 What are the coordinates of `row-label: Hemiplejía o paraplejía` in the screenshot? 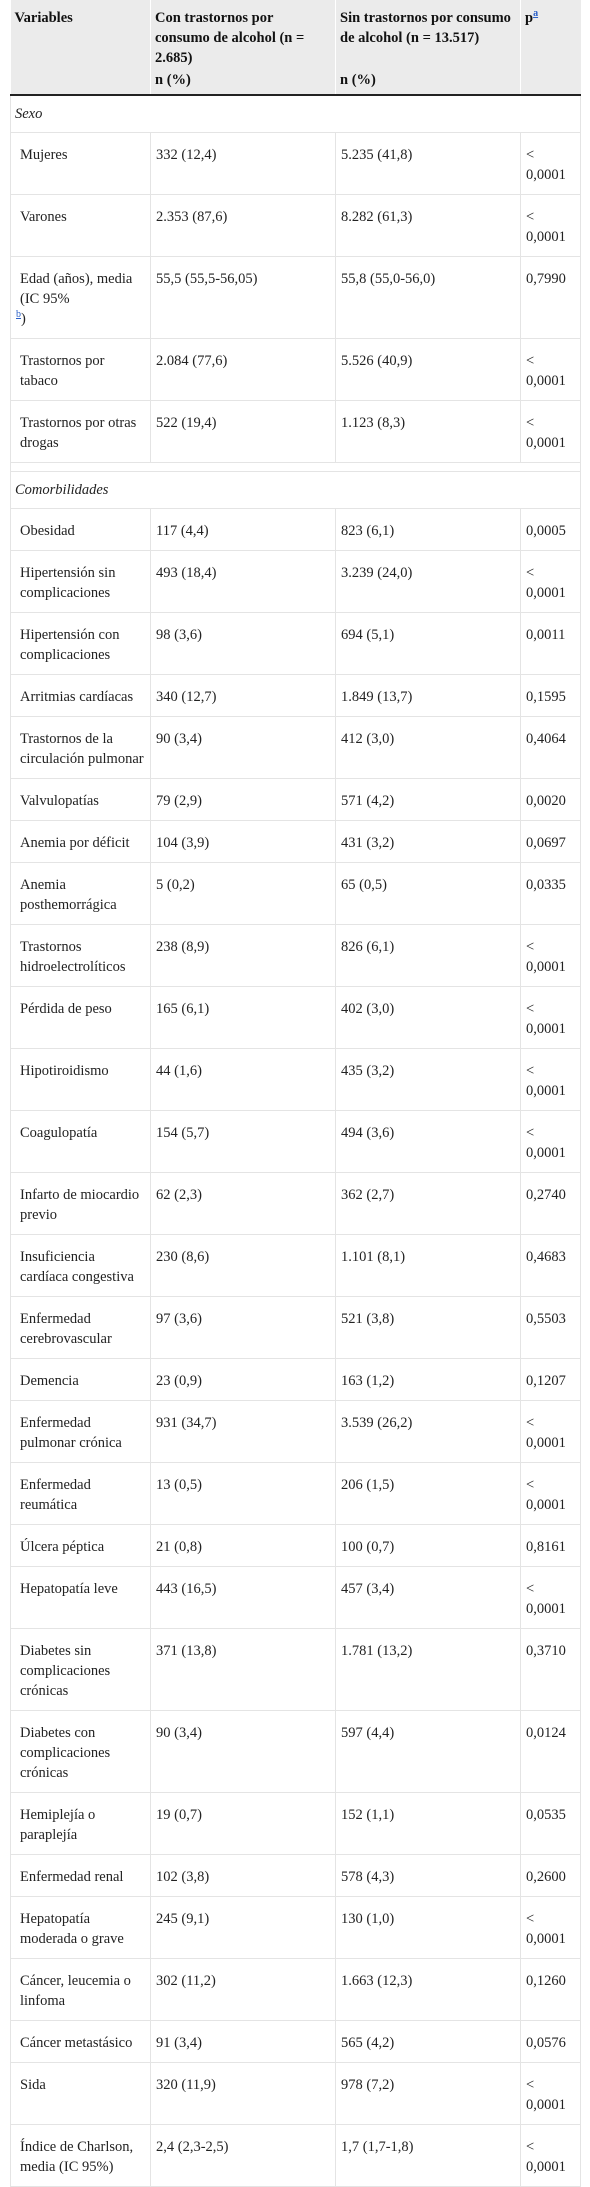 It's located at (58, 1825).